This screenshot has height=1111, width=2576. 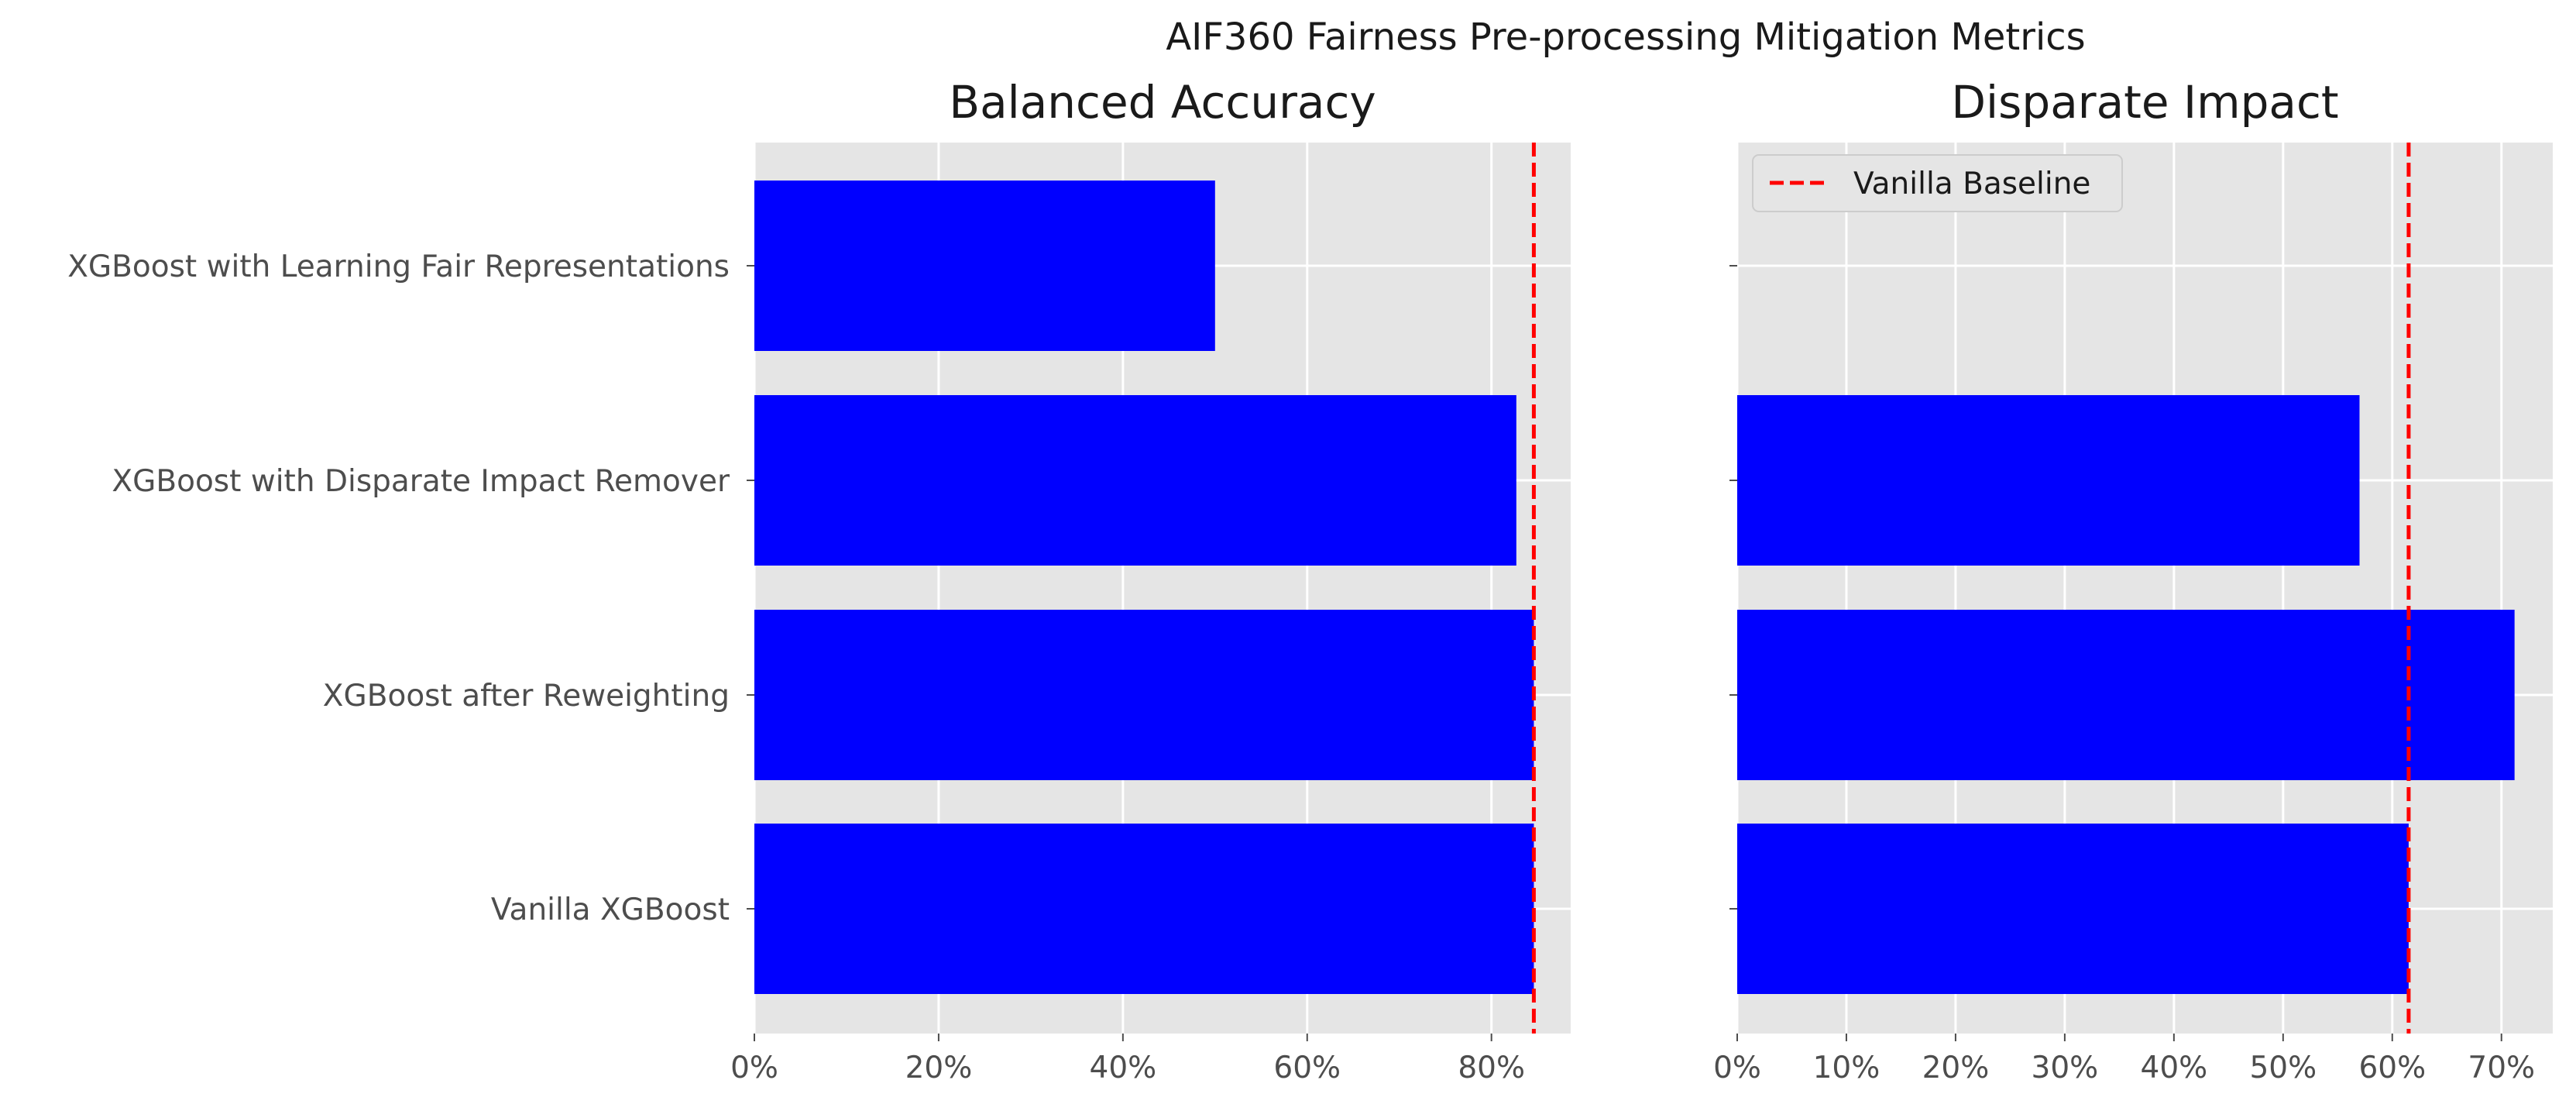 I want to click on panel-title: Balanced Accuracy, so click(x=1162, y=102).